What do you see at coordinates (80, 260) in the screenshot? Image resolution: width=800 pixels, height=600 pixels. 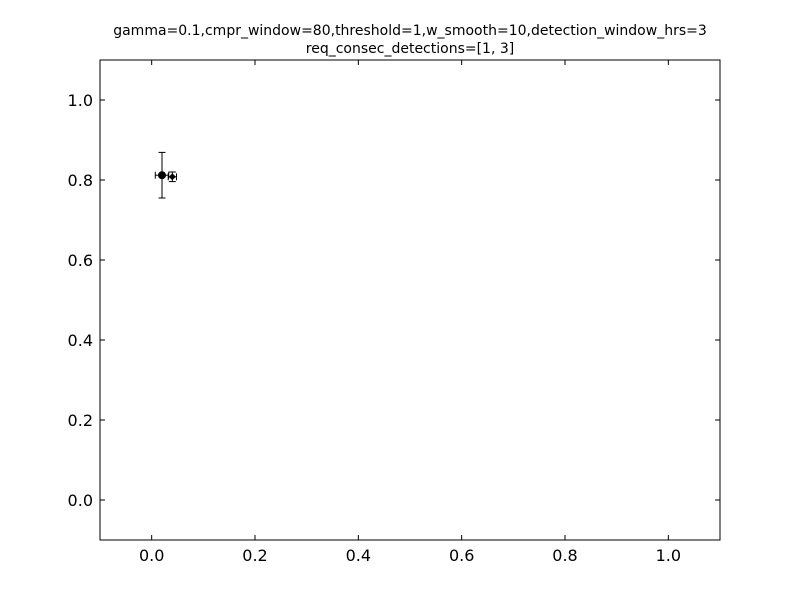 I see `y-tick-label: 0.6` at bounding box center [80, 260].